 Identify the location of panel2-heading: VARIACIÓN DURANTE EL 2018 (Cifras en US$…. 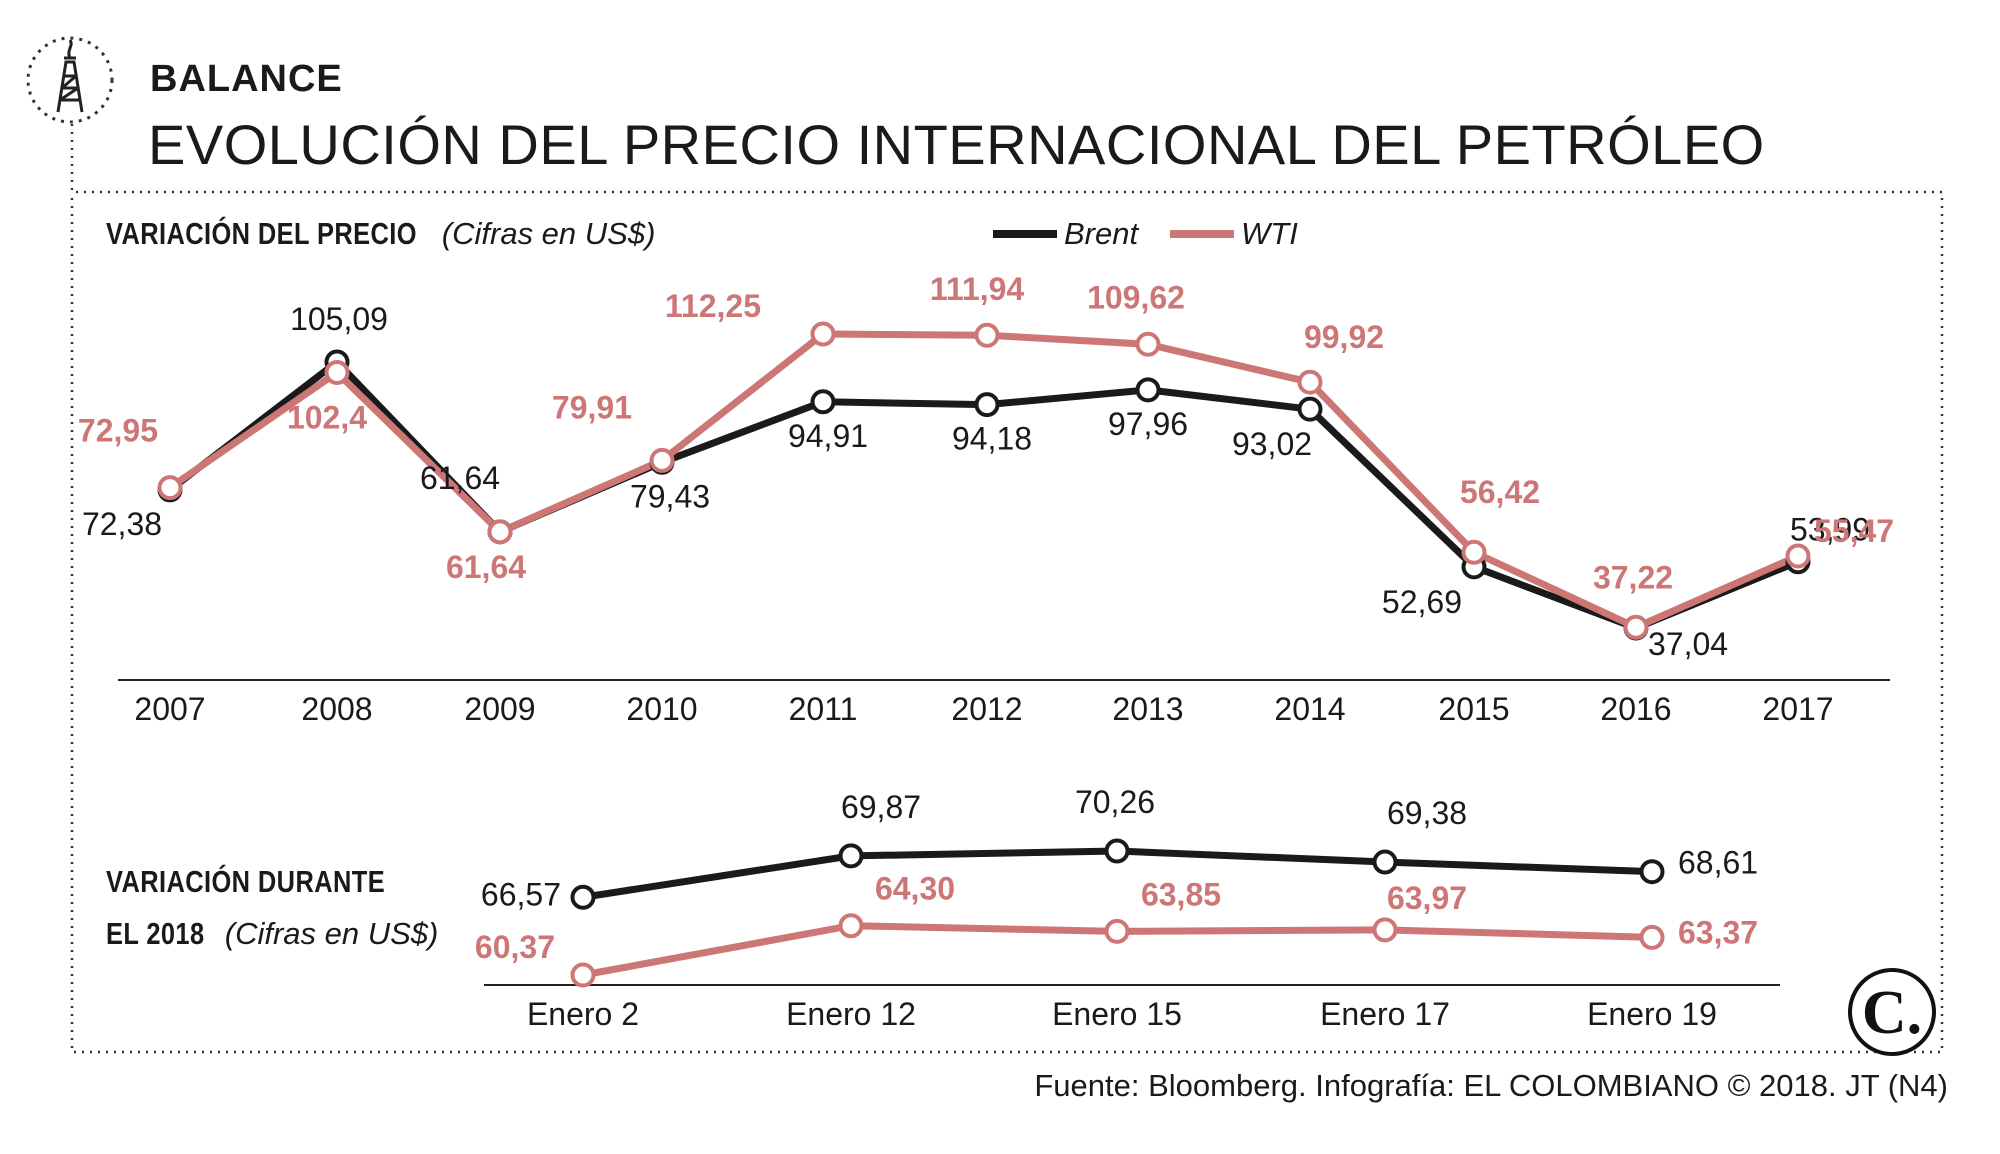
(276, 908).